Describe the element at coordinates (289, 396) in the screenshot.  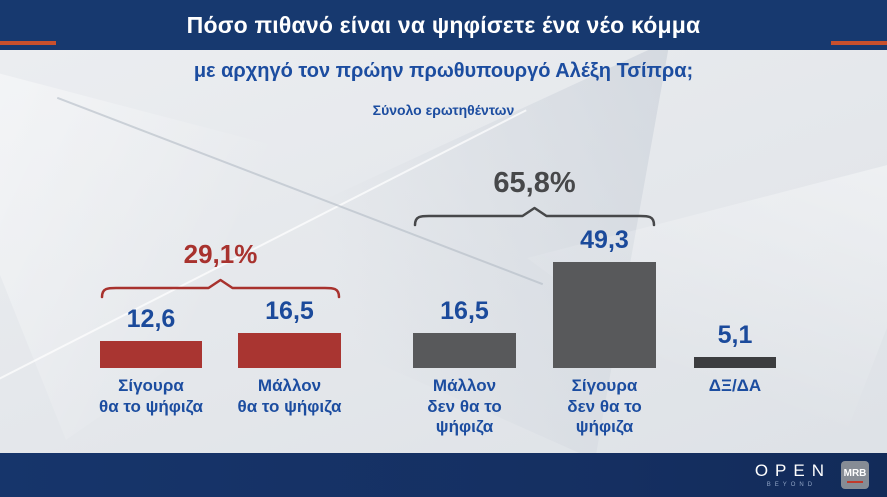
I see `bar-category-label: Μάλλον θα το ψήφιζα` at that location.